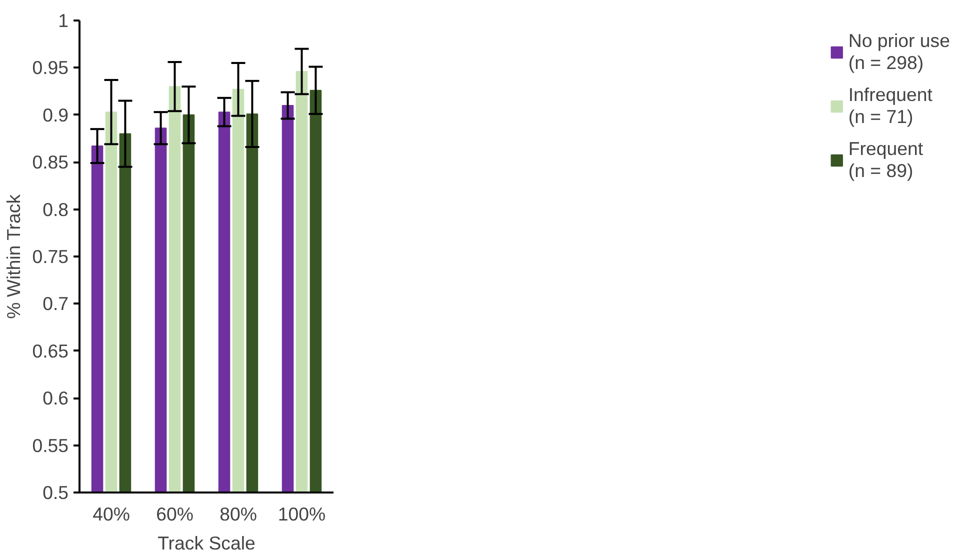 This screenshot has height=560, width=966. Describe the element at coordinates (55, 209) in the screenshot. I see `y-tick-label: 0.8` at that location.